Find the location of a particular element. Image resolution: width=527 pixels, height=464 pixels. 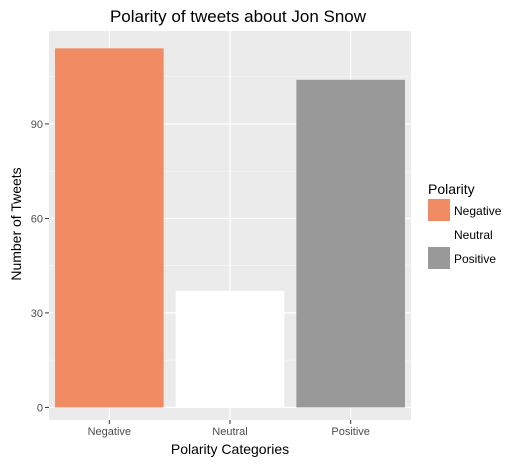

y-axis-title: Number of Tweets is located at coordinates (16, 223).